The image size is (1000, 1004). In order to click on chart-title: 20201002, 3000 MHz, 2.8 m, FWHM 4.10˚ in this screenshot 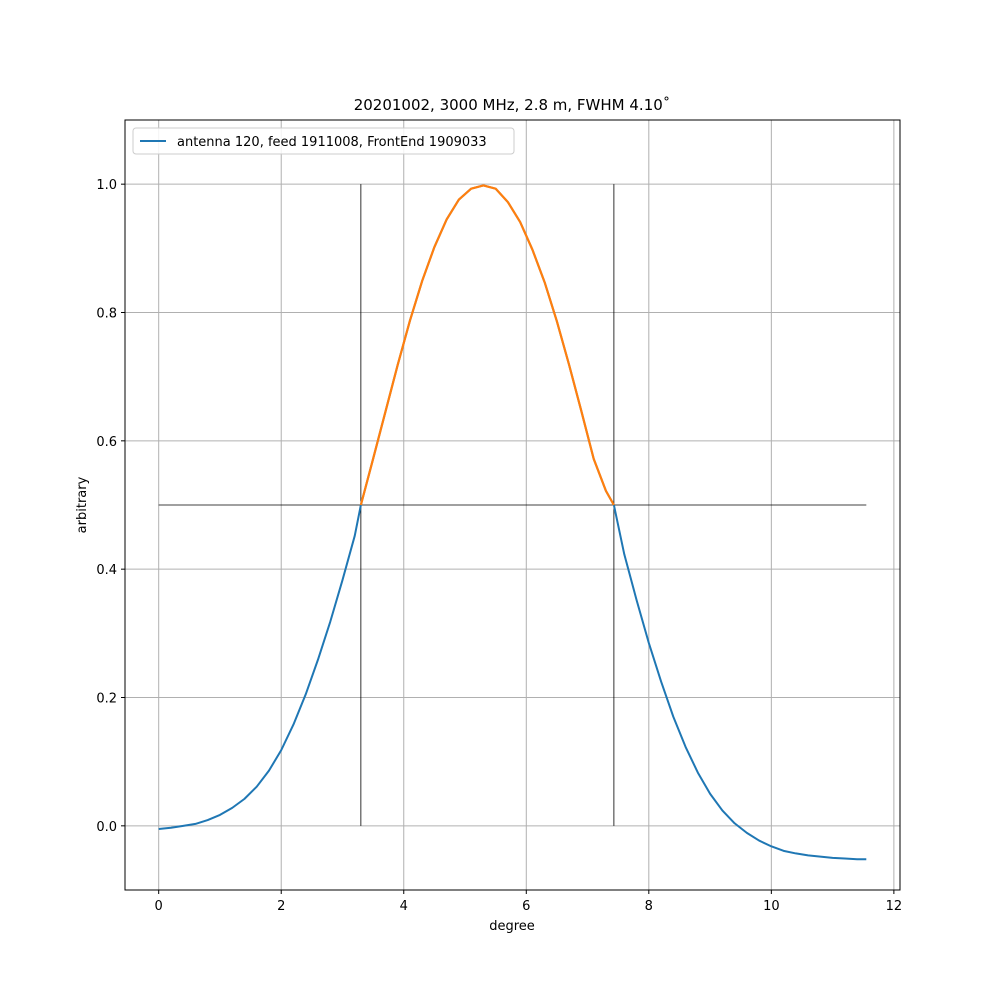, I will do `click(512, 105)`.